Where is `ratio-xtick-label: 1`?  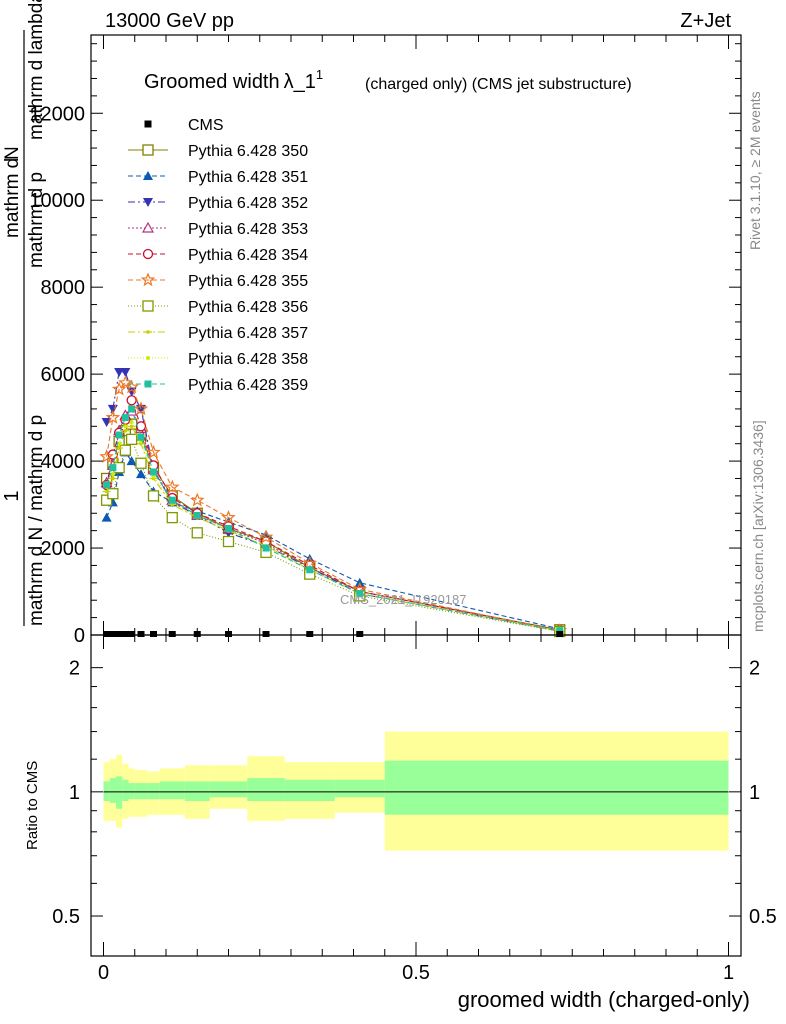
ratio-xtick-label: 1 is located at coordinates (728, 973).